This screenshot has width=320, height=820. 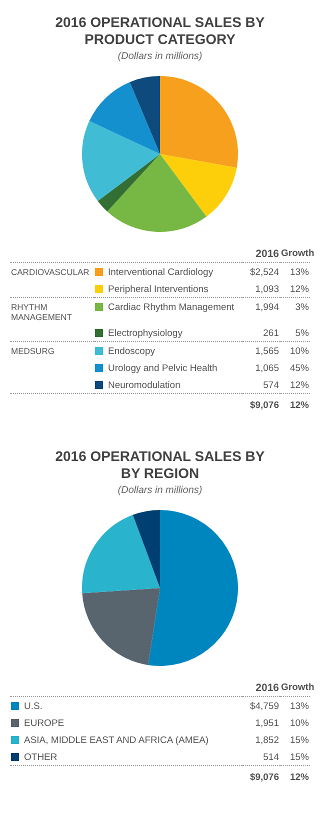 What do you see at coordinates (271, 386) in the screenshot?
I see `data-label: 574` at bounding box center [271, 386].